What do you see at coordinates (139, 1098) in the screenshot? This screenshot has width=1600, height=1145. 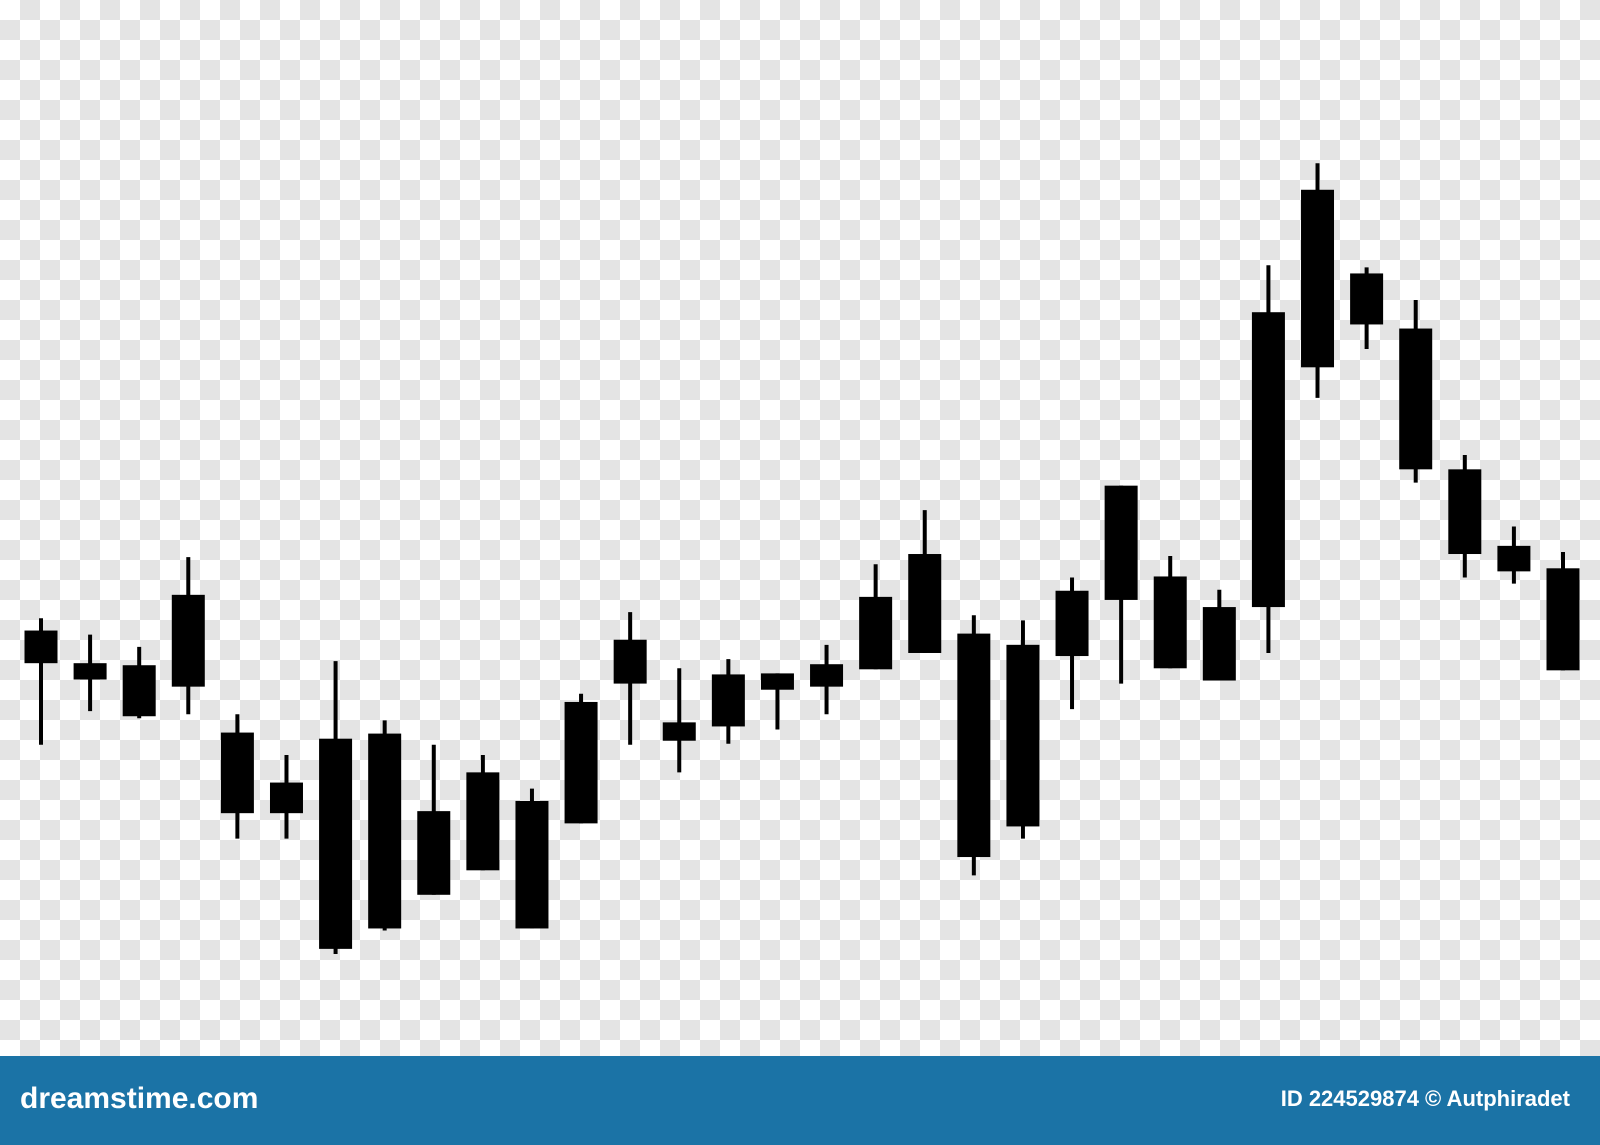 I see `site-name: dreamstime.com` at bounding box center [139, 1098].